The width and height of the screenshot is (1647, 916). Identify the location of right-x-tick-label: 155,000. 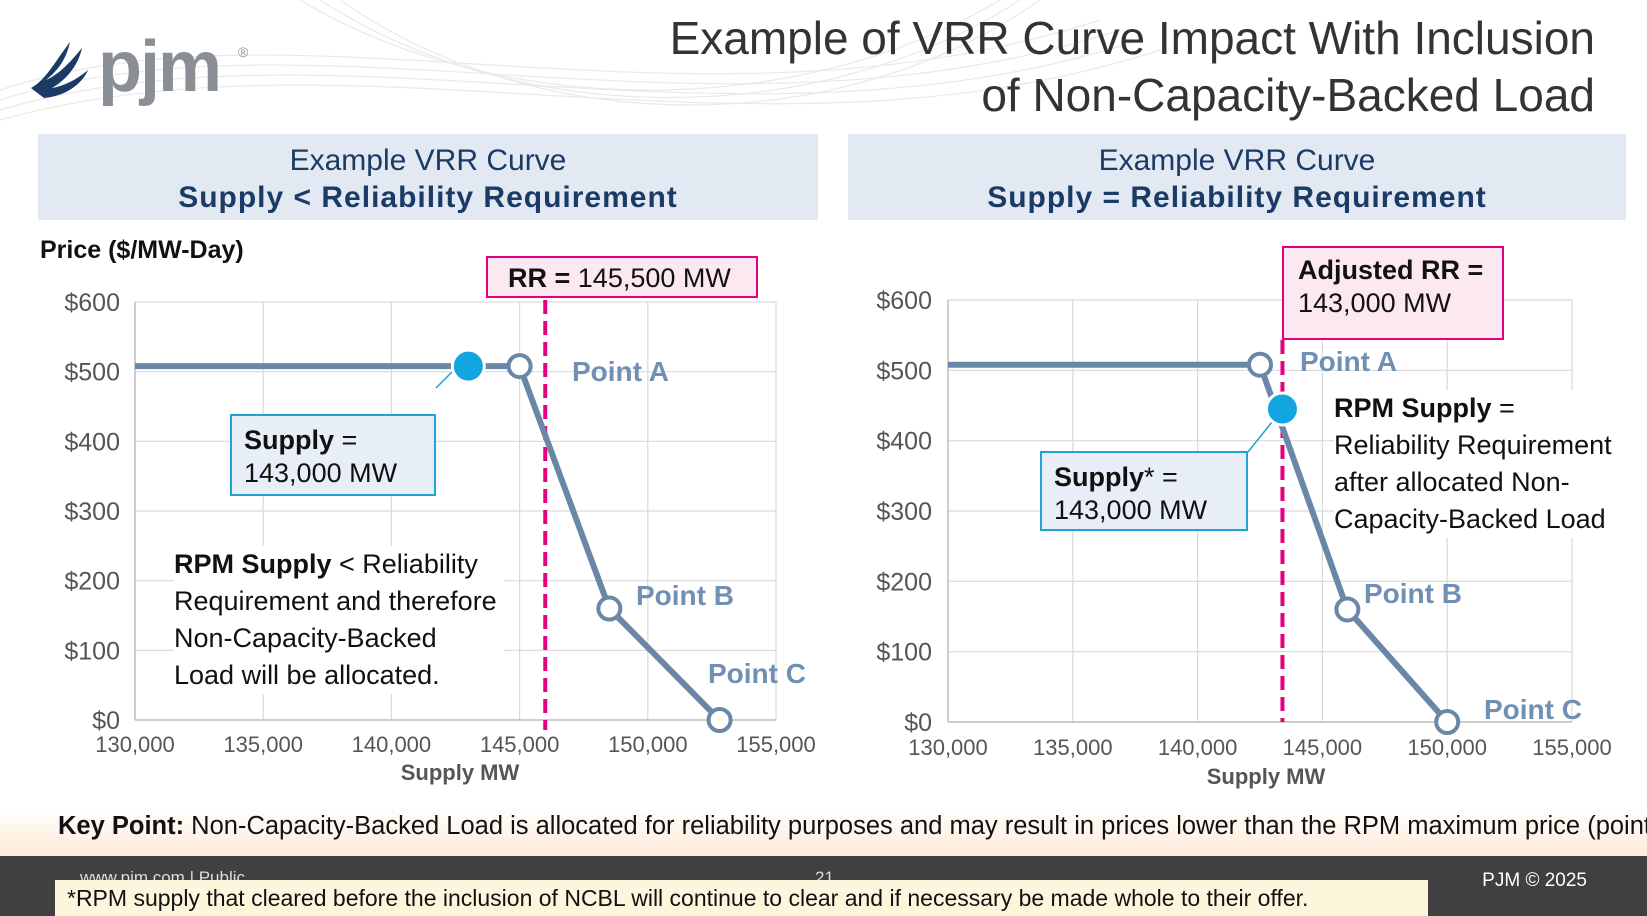
(1572, 747).